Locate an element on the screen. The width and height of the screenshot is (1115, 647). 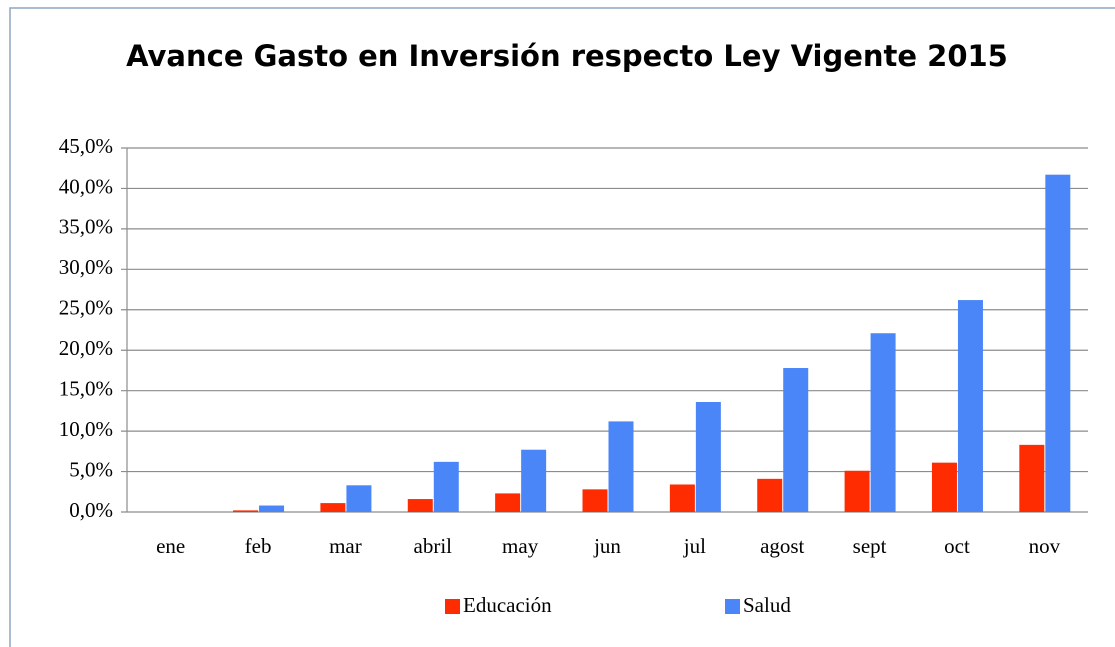
y-tick-label: 35,0% is located at coordinates (86, 227).